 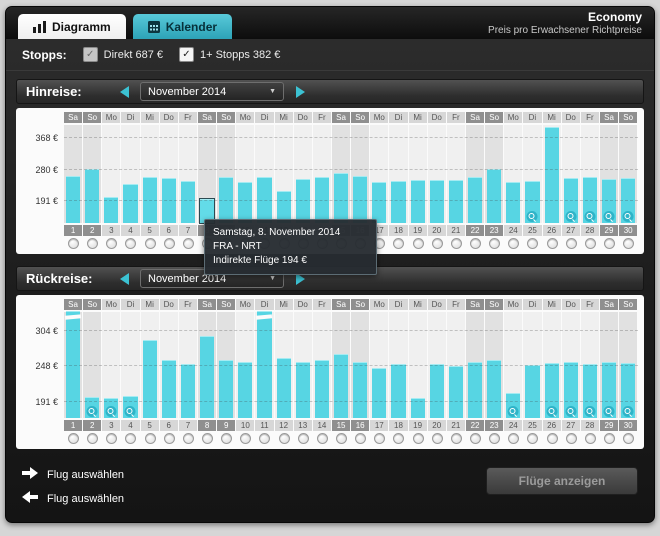 What do you see at coordinates (300, 279) in the screenshot?
I see `inbound-next-month-button` at bounding box center [300, 279].